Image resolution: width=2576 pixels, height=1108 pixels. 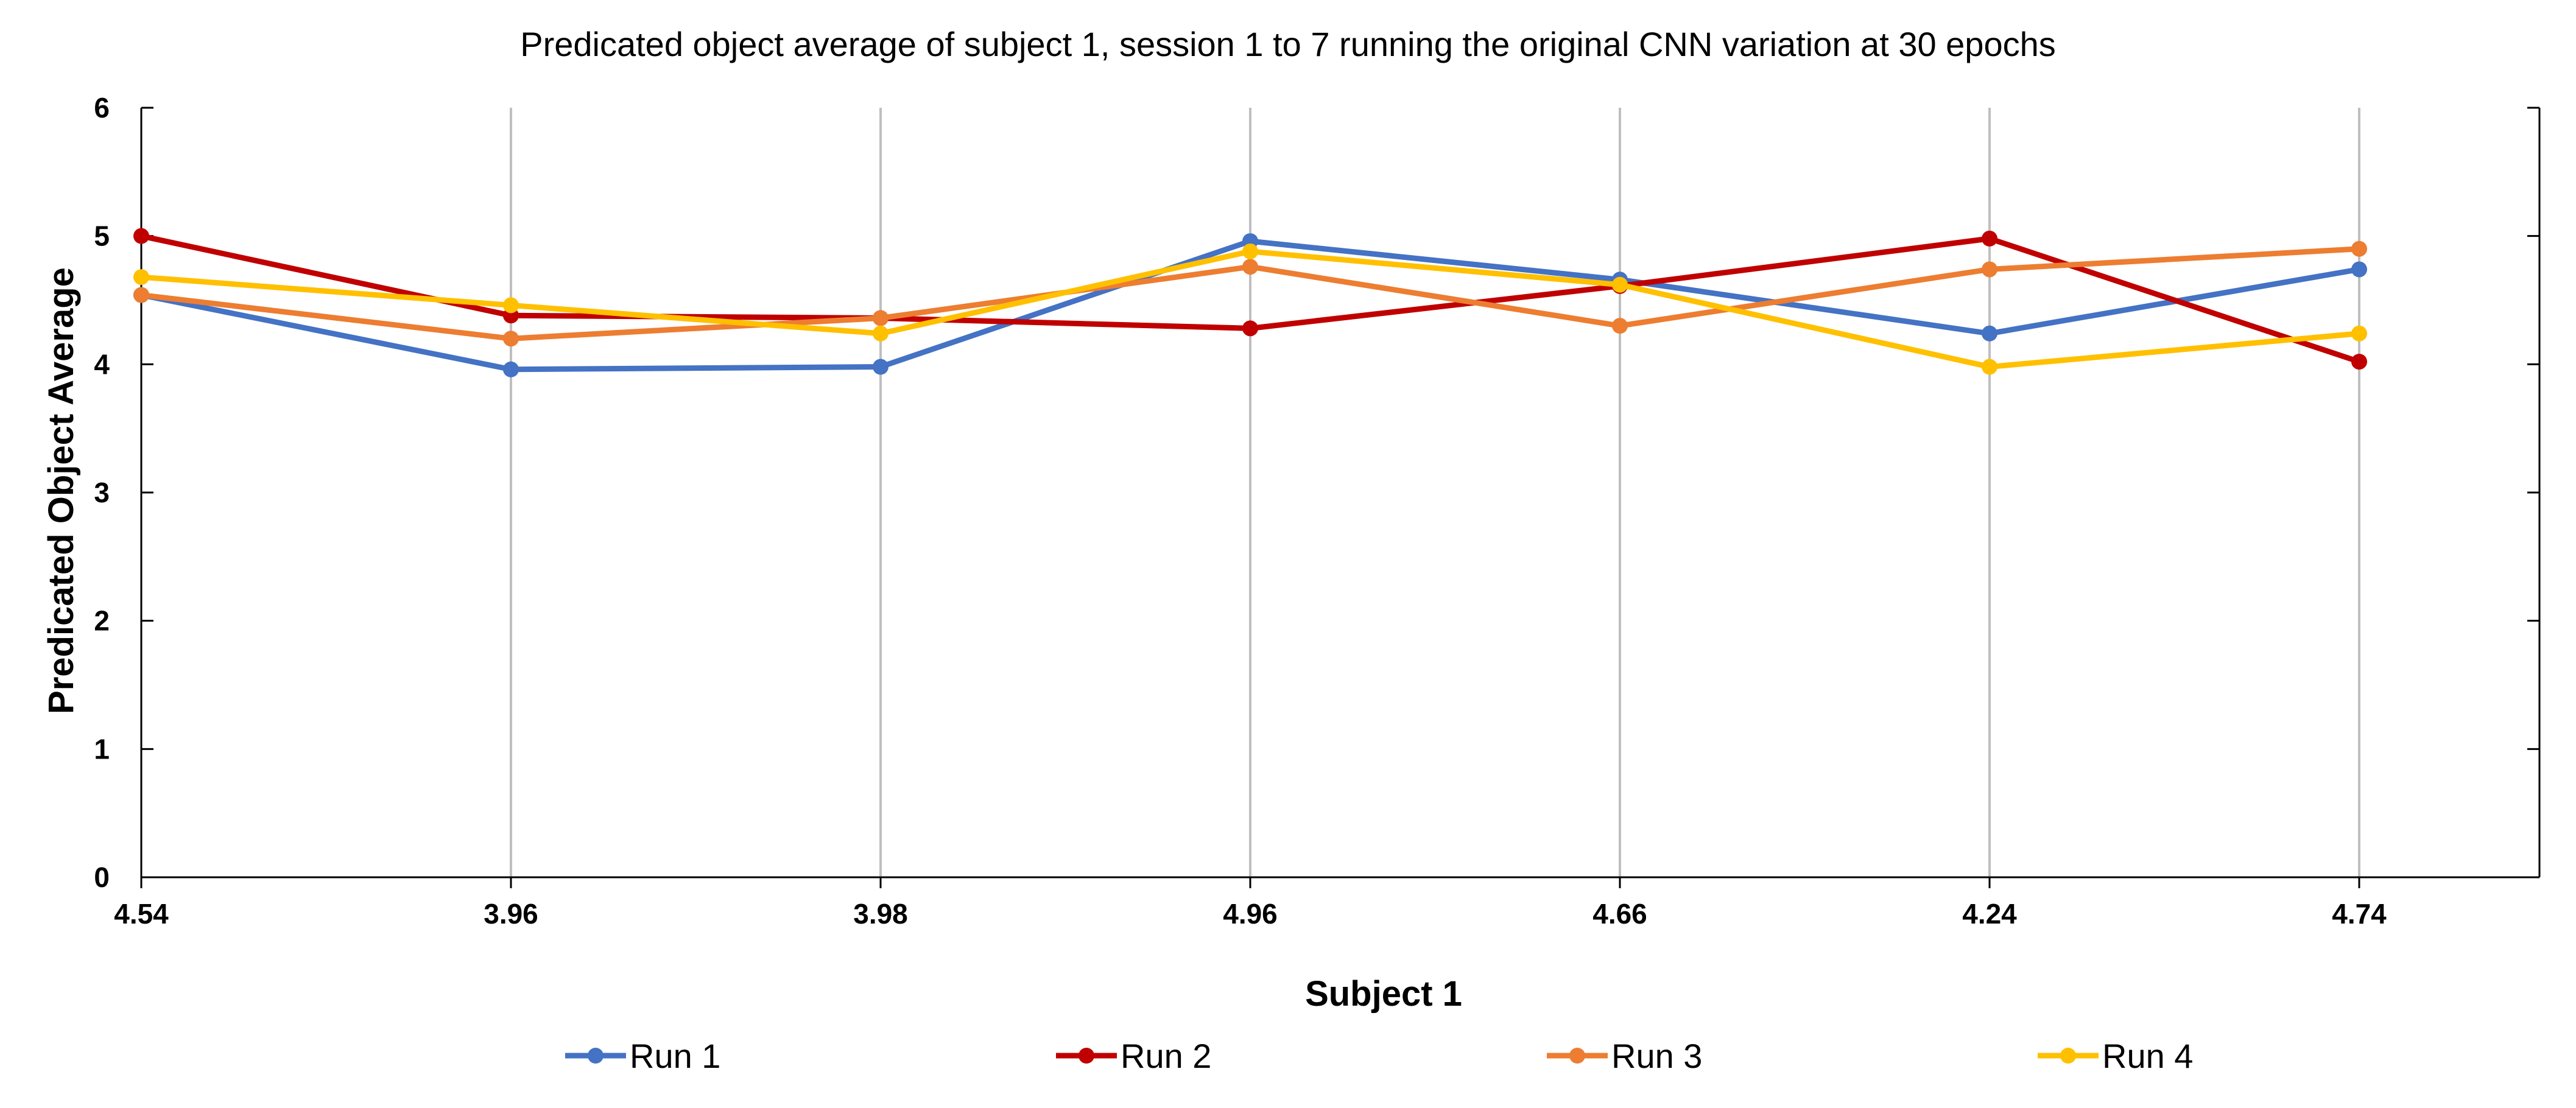 What do you see at coordinates (61, 490) in the screenshot?
I see `y-axis-title: Predicated Object Average` at bounding box center [61, 490].